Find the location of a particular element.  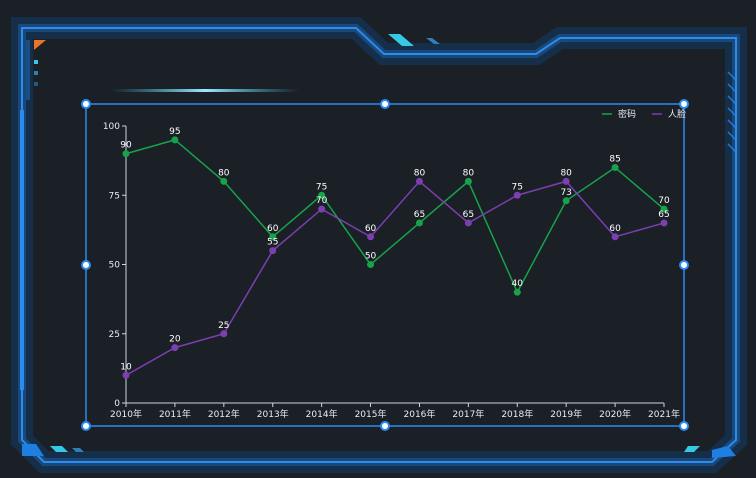

x-tick-label: 2016年 is located at coordinates (420, 414).